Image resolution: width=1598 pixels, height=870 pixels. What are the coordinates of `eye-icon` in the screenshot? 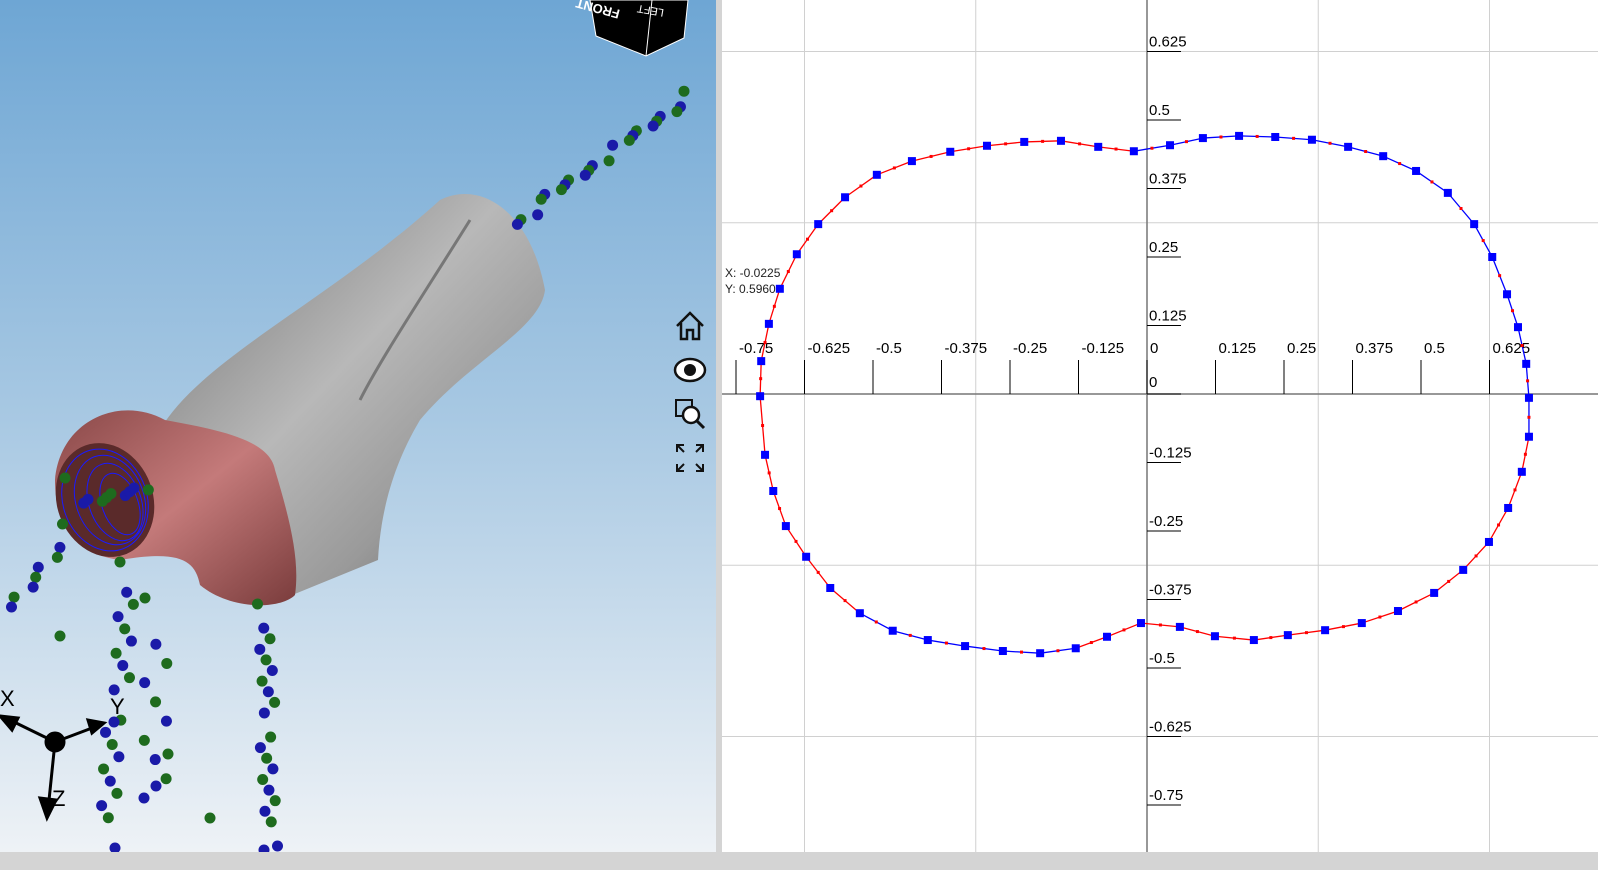 It's located at (690, 370).